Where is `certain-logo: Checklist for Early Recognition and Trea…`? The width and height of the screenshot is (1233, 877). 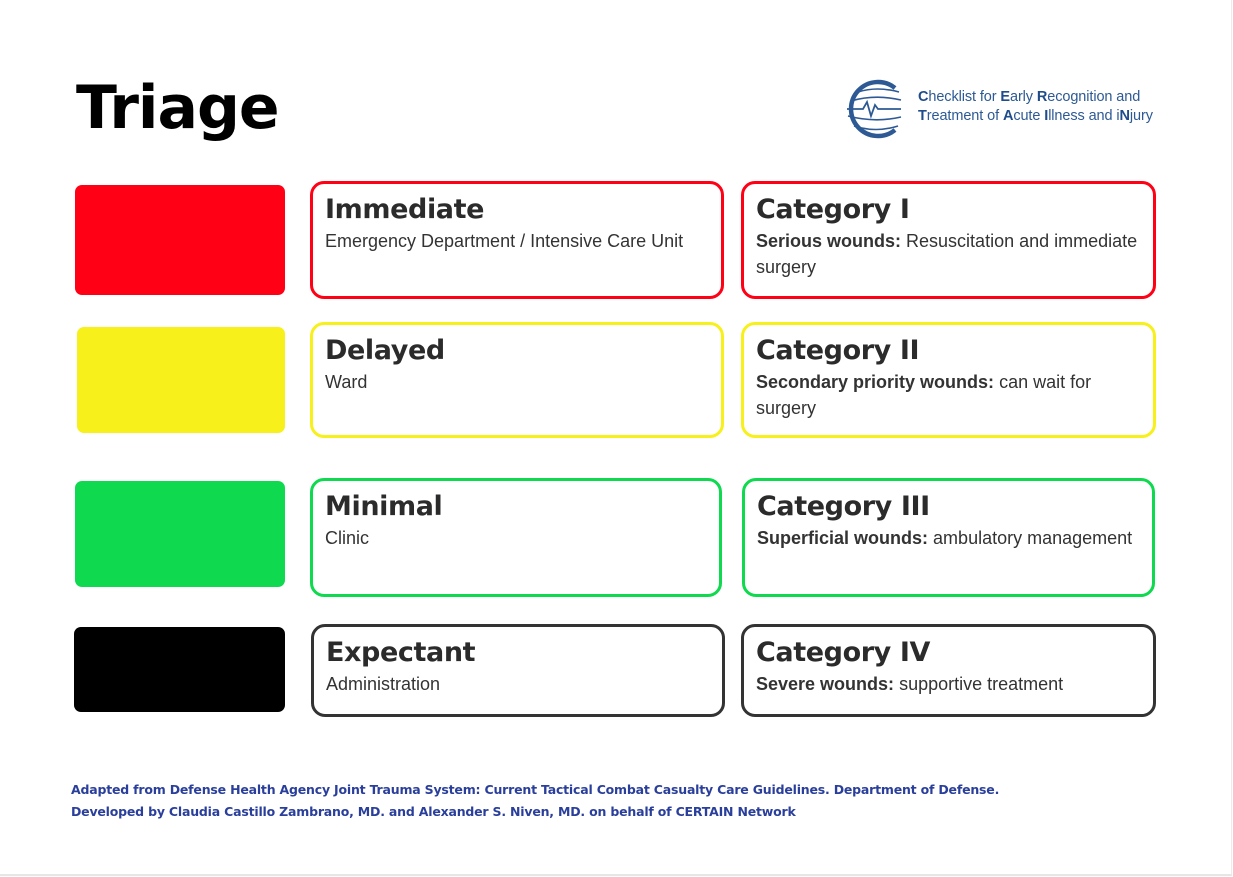 certain-logo: Checklist for Early Recognition and Trea… is located at coordinates (1008, 109).